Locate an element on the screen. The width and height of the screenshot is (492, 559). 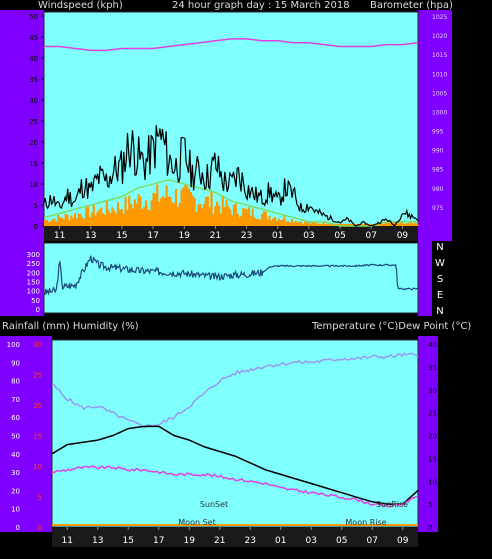
windspeed-tick-label: 50 is located at coordinates (33, 17).